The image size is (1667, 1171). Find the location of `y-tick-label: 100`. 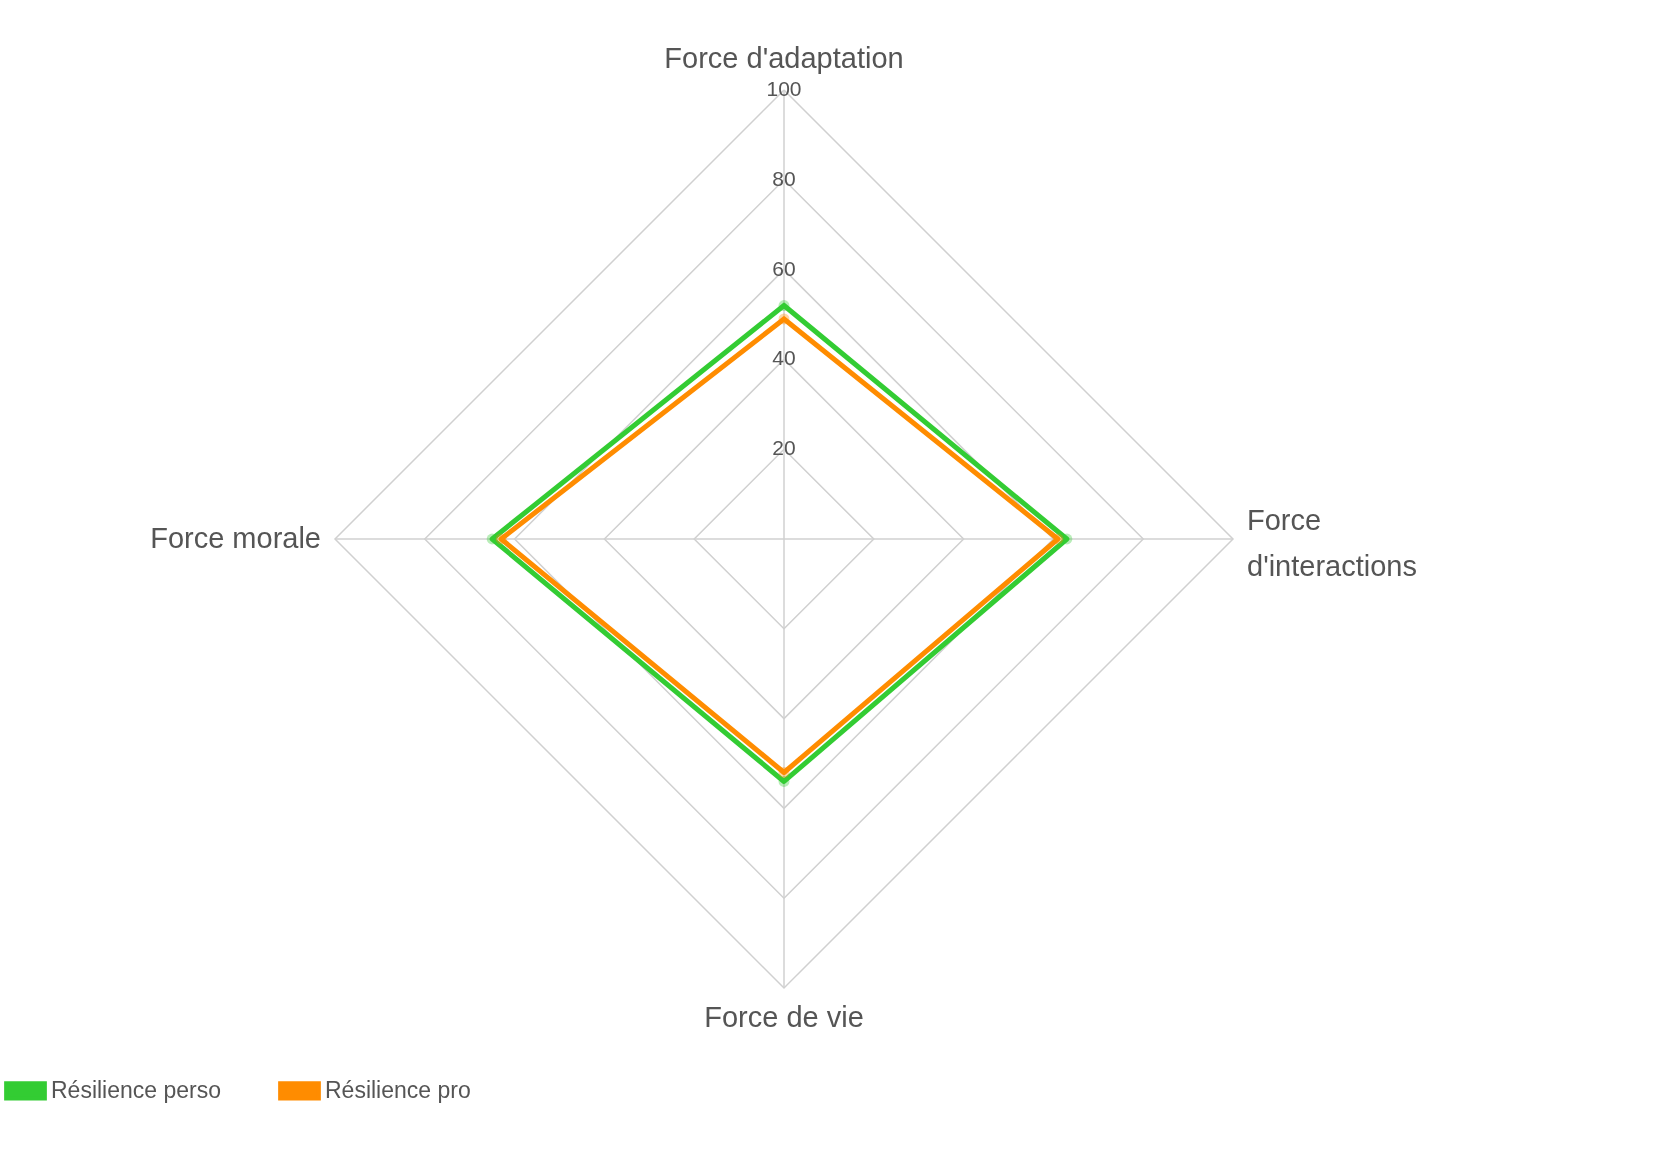

y-tick-label: 100 is located at coordinates (784, 88).